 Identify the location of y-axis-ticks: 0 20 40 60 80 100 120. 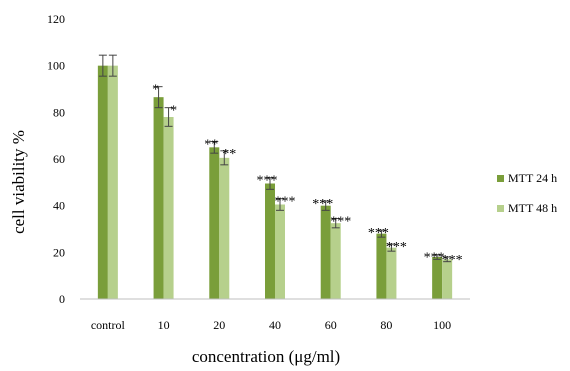
(56, 159).